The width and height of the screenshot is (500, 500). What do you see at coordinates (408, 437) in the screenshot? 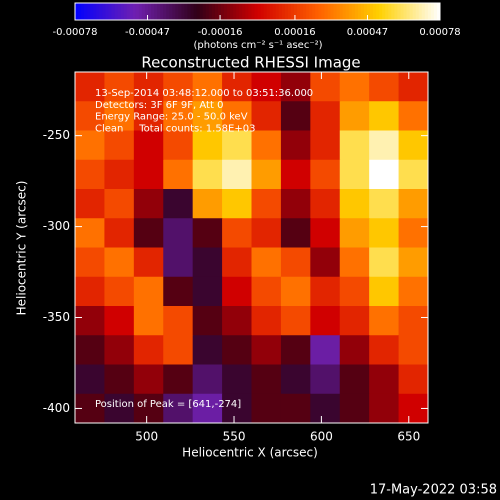
I see `x-tick-label: 650` at bounding box center [408, 437].